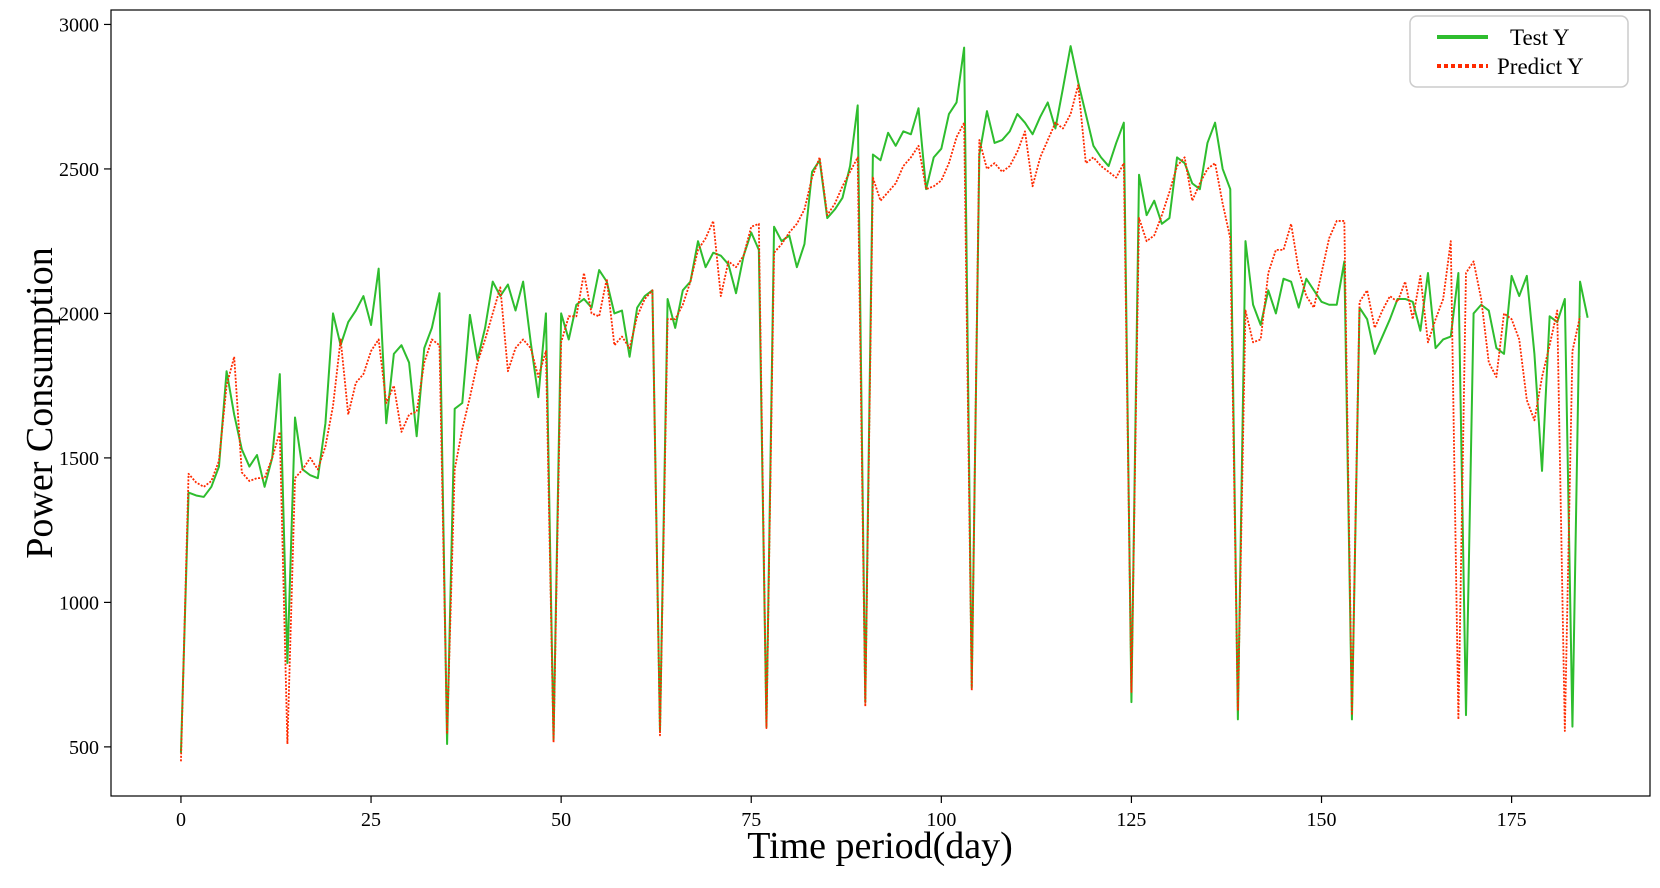 This screenshot has height=888, width=1660. I want to click on legend: Test Y Predict Y, so click(1519, 51).